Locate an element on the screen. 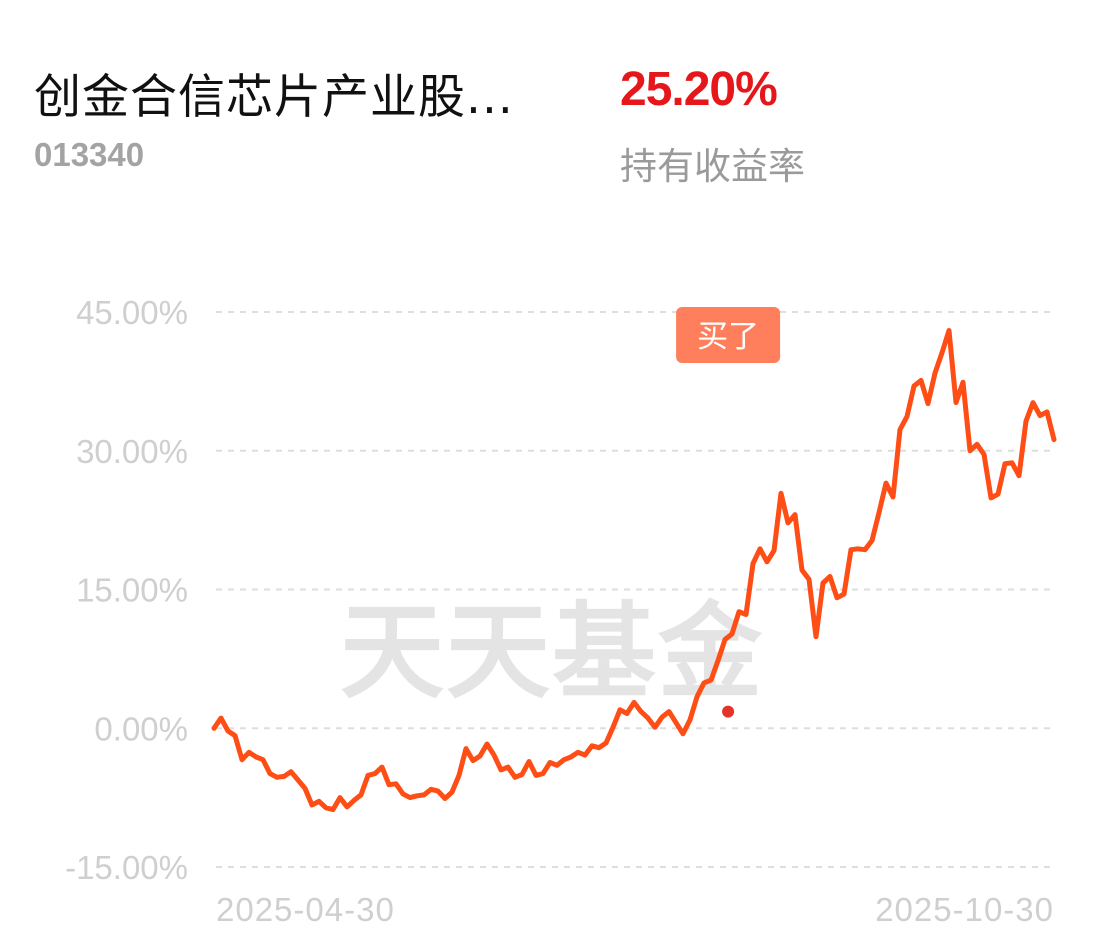  buy-marker-label: 买了 is located at coordinates (728, 337).